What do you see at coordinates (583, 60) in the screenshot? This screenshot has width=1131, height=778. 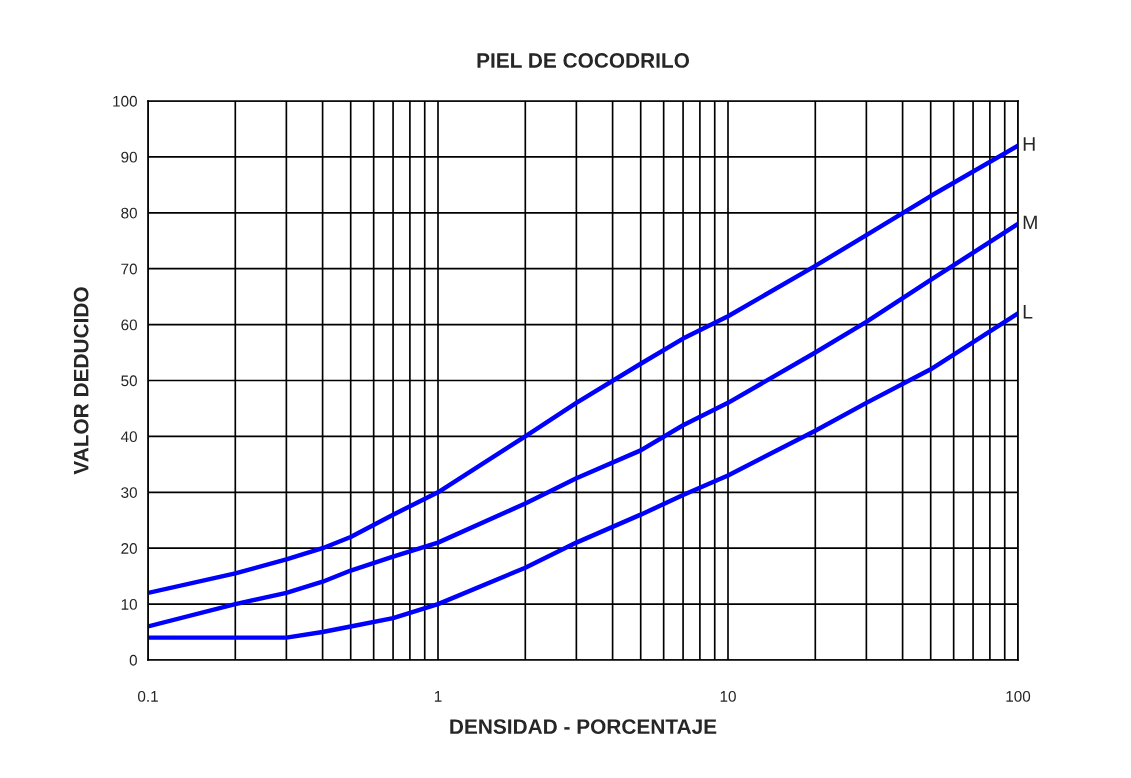 I see `chart-title: PIEL DE COCODRILO` at bounding box center [583, 60].